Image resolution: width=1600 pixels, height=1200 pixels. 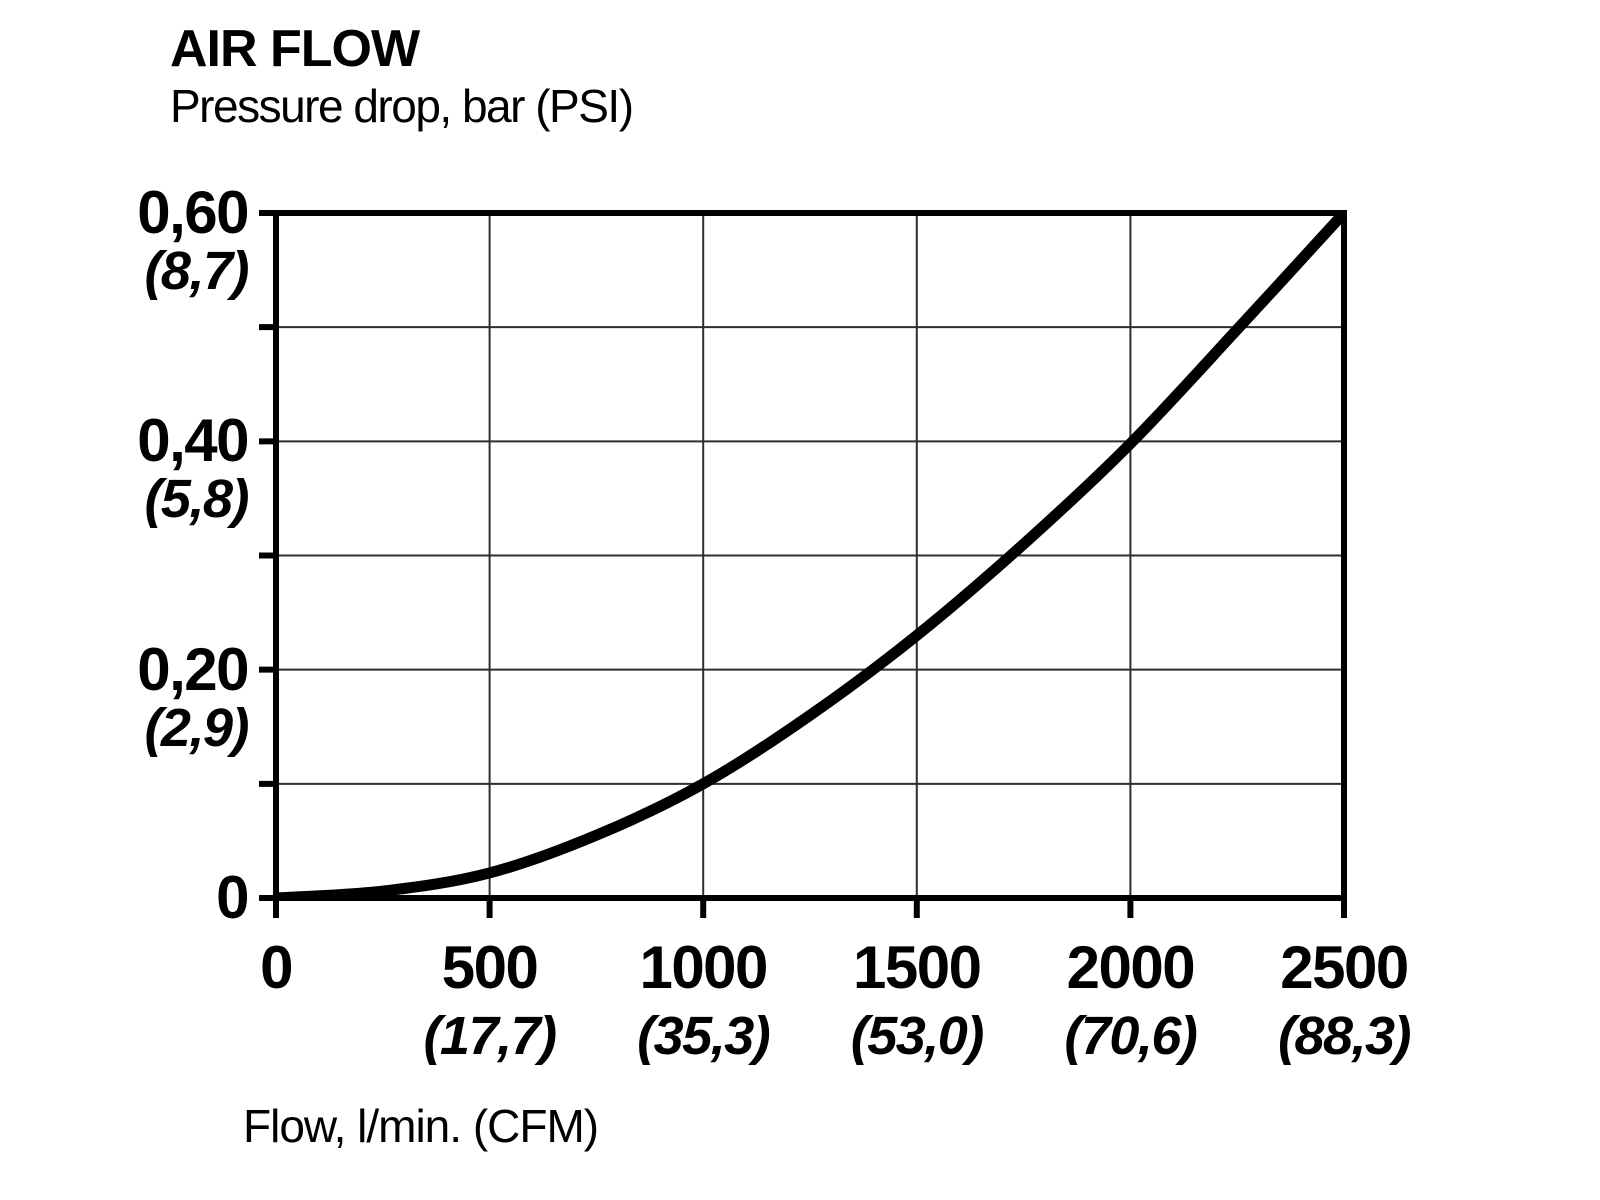 I want to click on x-tick-label: 1500, so click(x=917, y=967).